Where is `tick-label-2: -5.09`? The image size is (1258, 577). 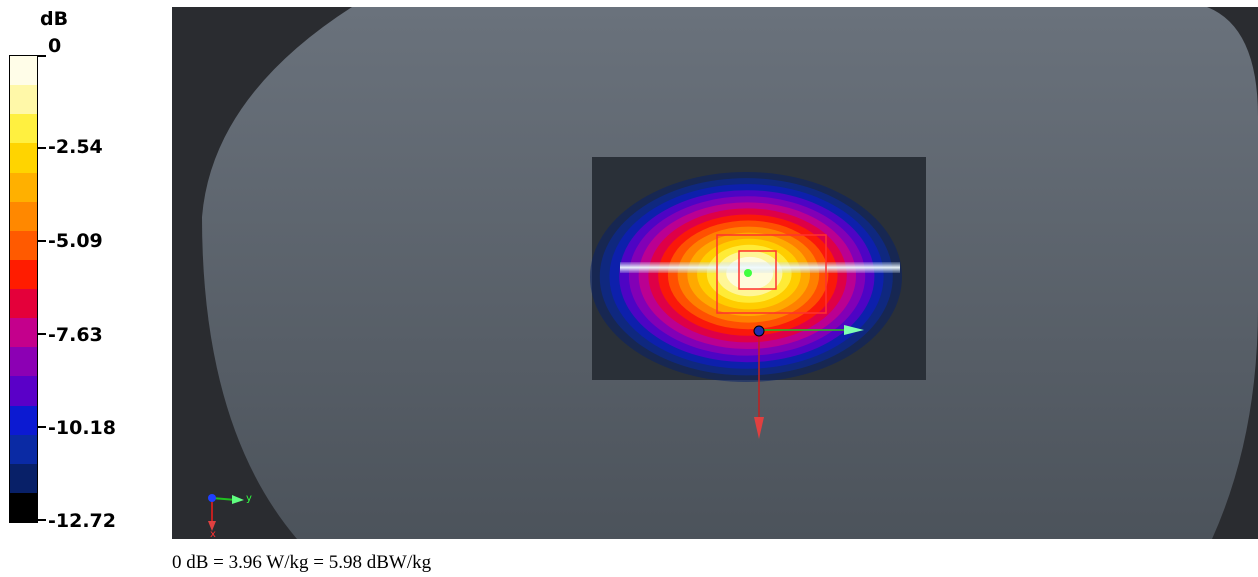
tick-label-2: -5.09 is located at coordinates (75, 241).